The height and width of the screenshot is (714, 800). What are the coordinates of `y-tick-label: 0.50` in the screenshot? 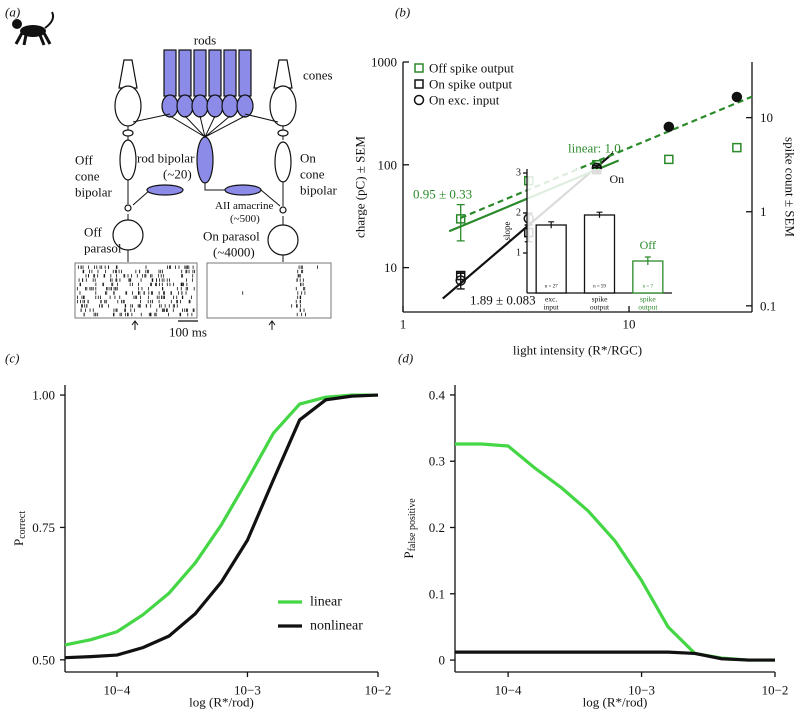 It's located at (43, 659).